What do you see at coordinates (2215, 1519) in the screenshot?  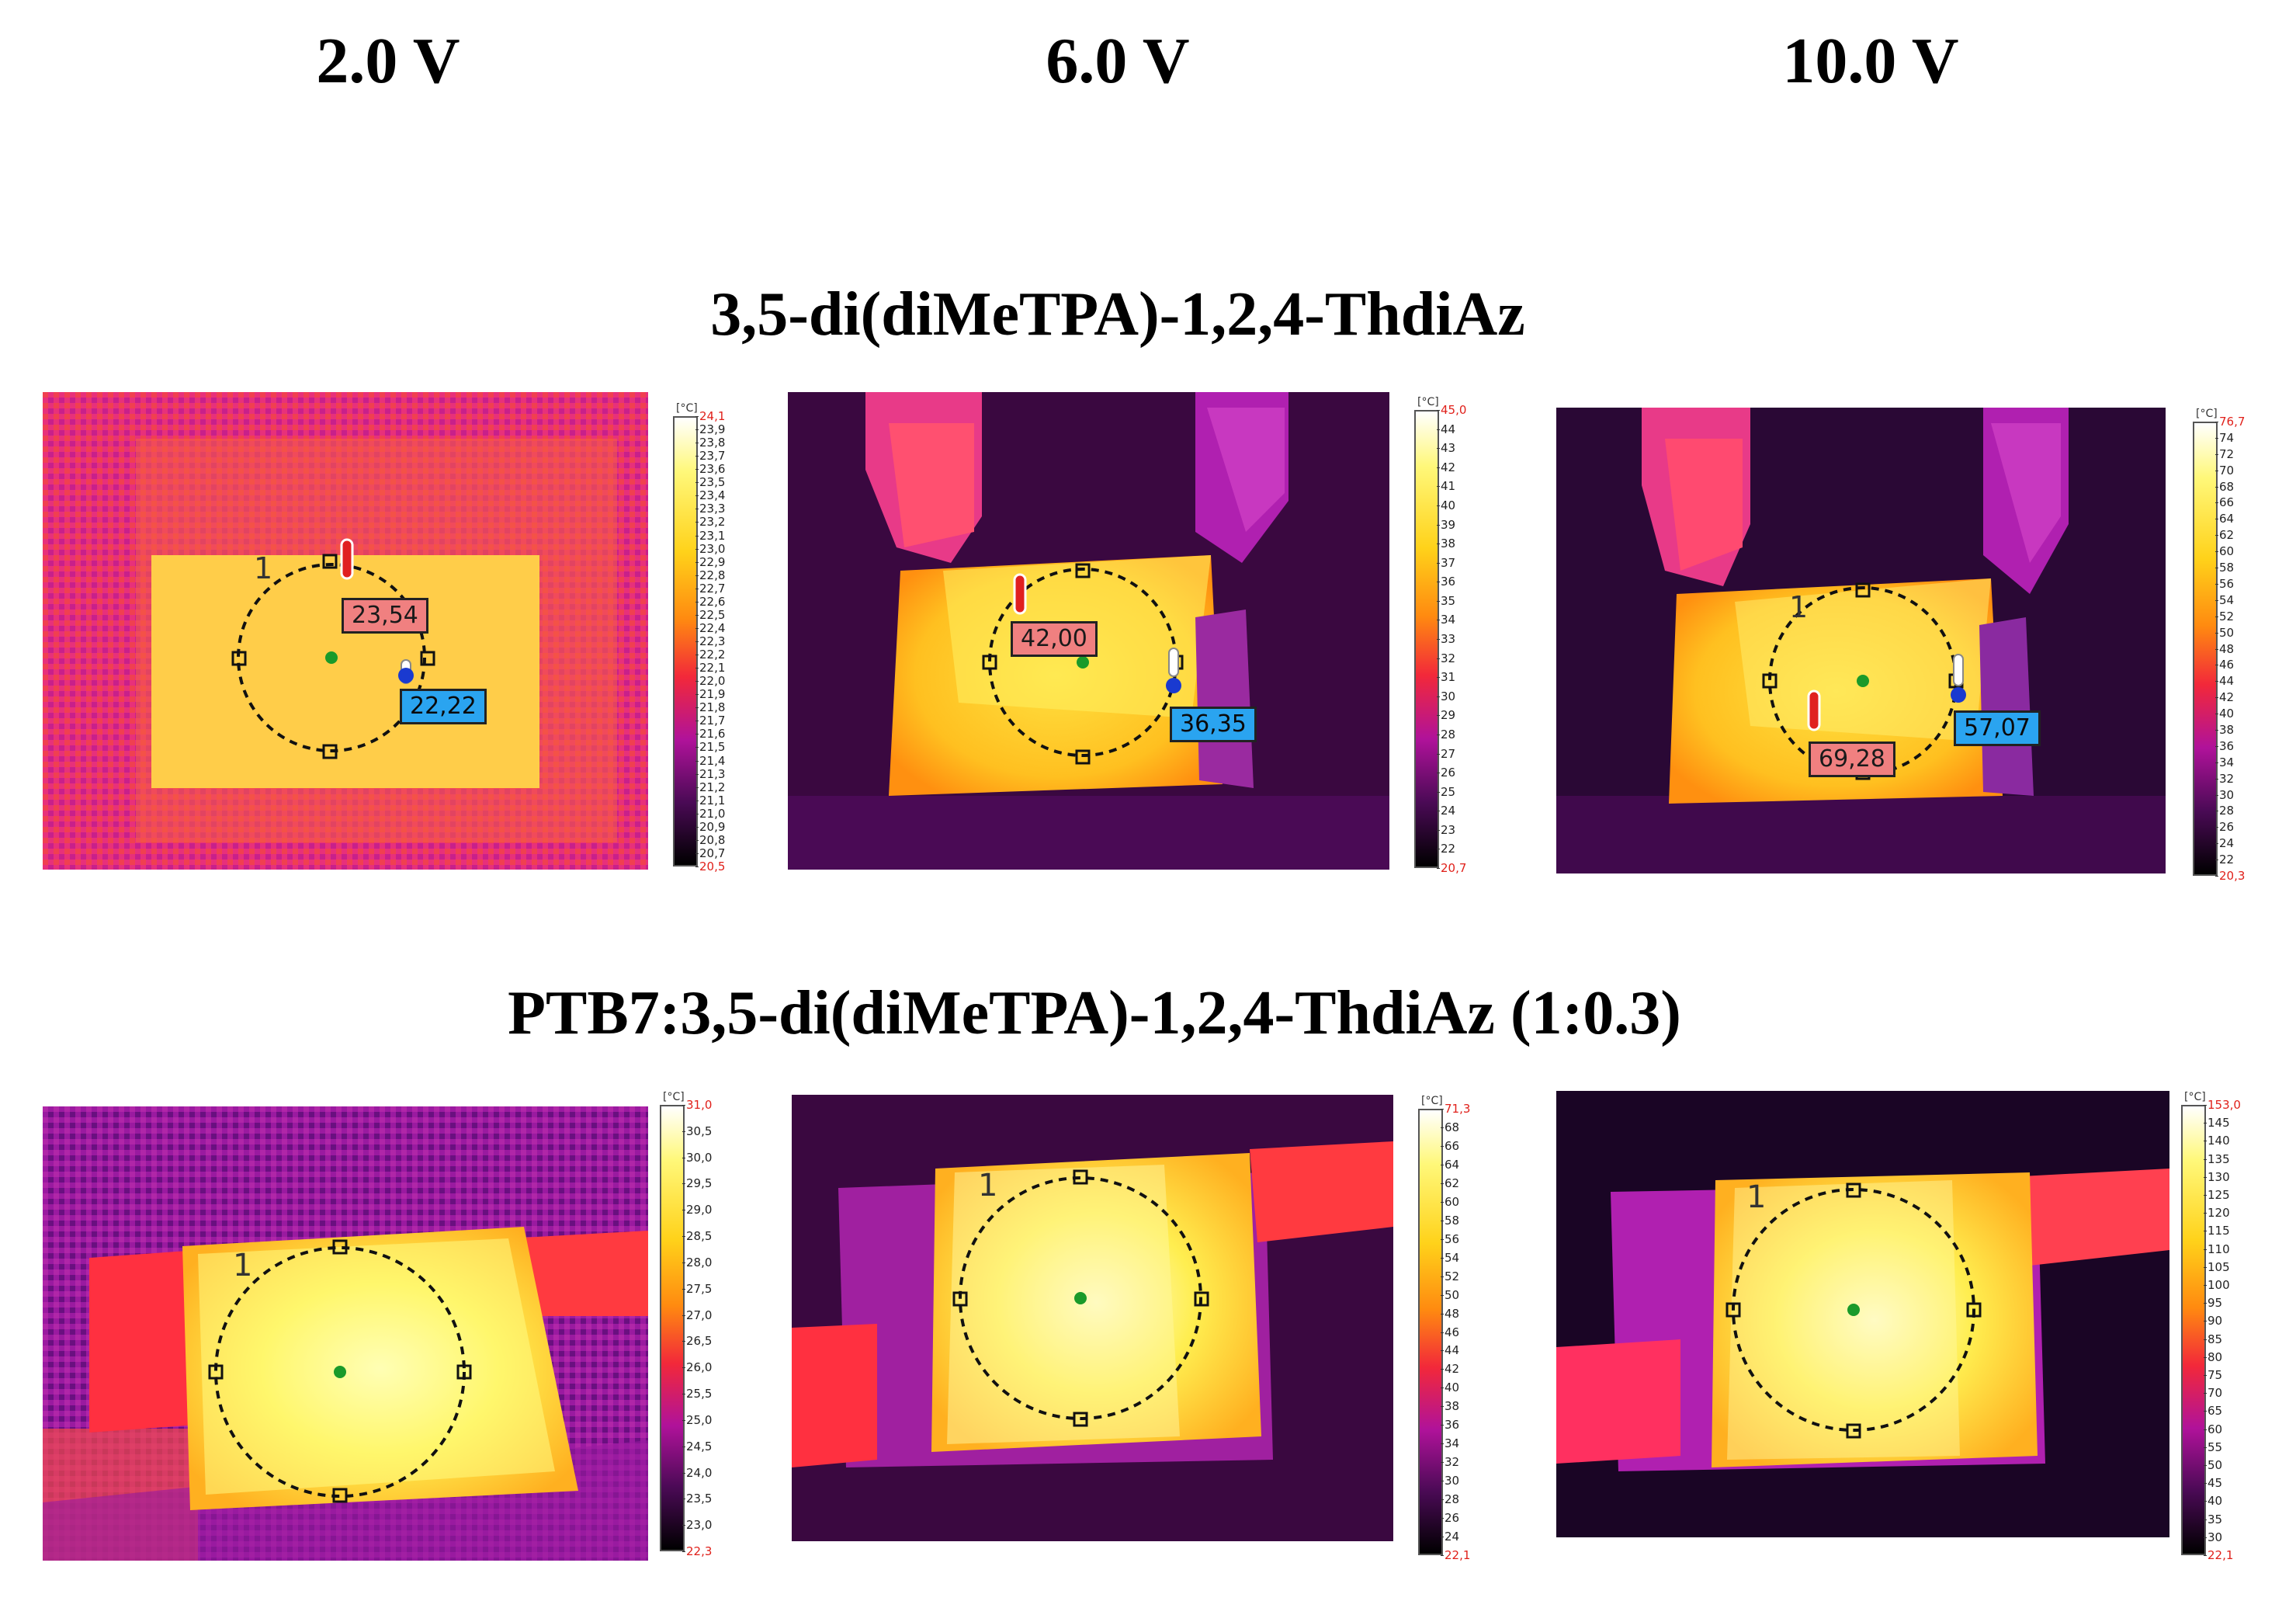 I see `scale-tick-label: 35` at bounding box center [2215, 1519].